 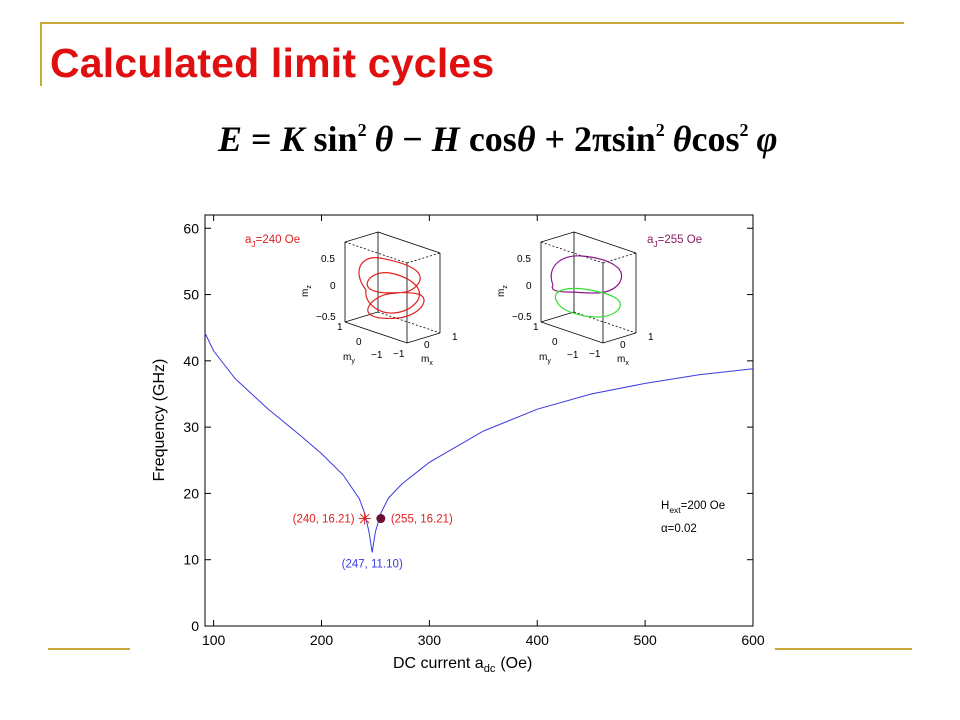 What do you see at coordinates (595, 354) in the screenshot?
I see `inset-255-xtick-0: −1` at bounding box center [595, 354].